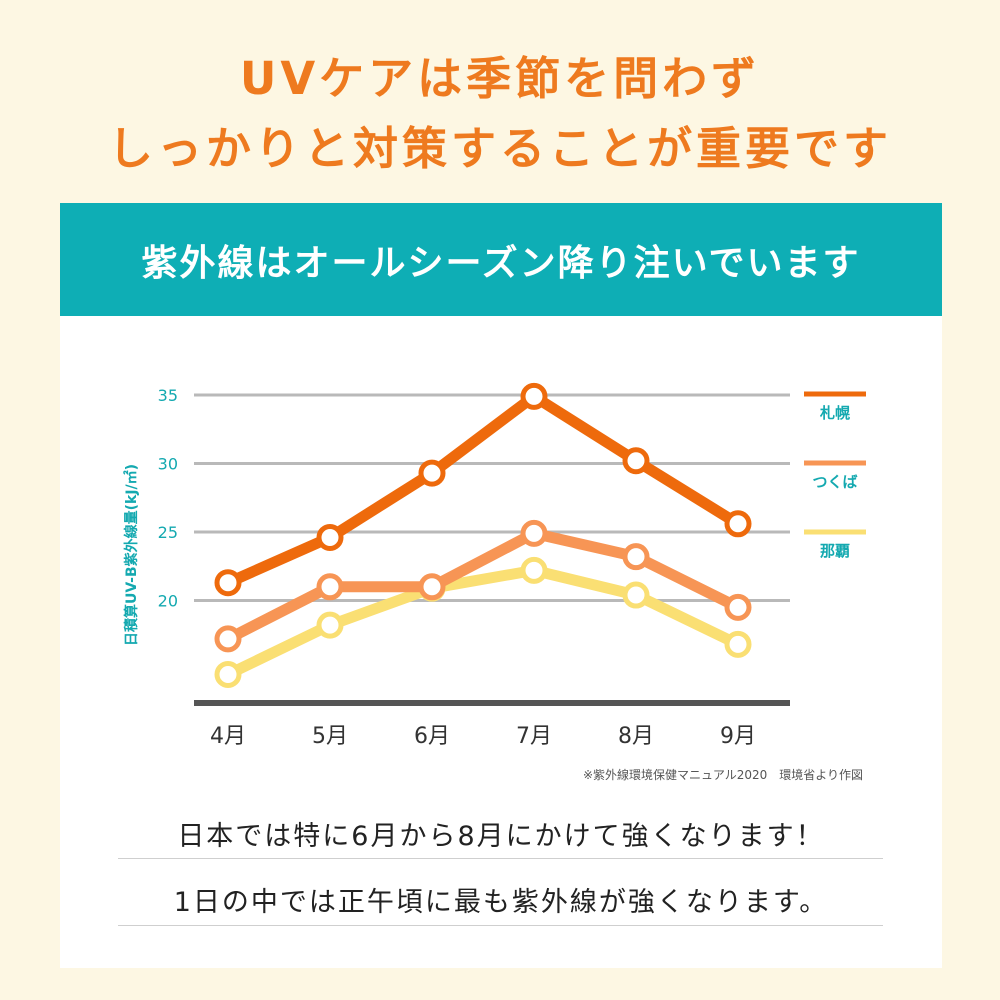 The height and width of the screenshot is (1000, 1000). Describe the element at coordinates (168, 532) in the screenshot. I see `y-tick-label-25: 25` at that location.